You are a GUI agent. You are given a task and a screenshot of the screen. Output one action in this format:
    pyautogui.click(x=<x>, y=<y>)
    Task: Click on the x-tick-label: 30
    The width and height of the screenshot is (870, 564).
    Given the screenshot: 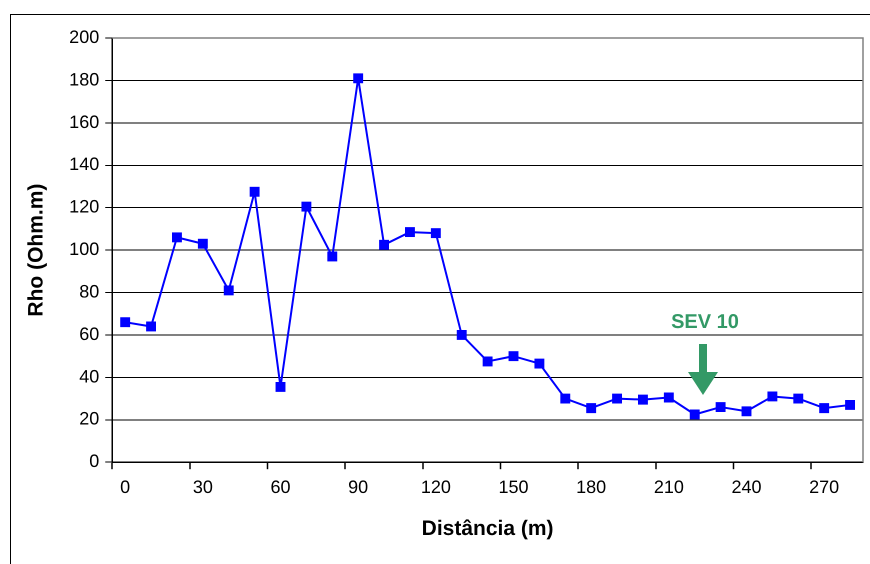 What is the action you would take?
    pyautogui.click(x=202, y=486)
    